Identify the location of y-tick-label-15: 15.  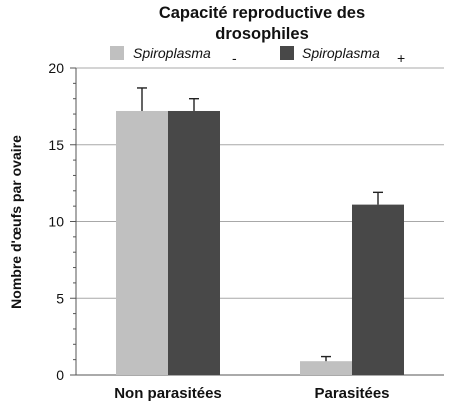
(56, 145).